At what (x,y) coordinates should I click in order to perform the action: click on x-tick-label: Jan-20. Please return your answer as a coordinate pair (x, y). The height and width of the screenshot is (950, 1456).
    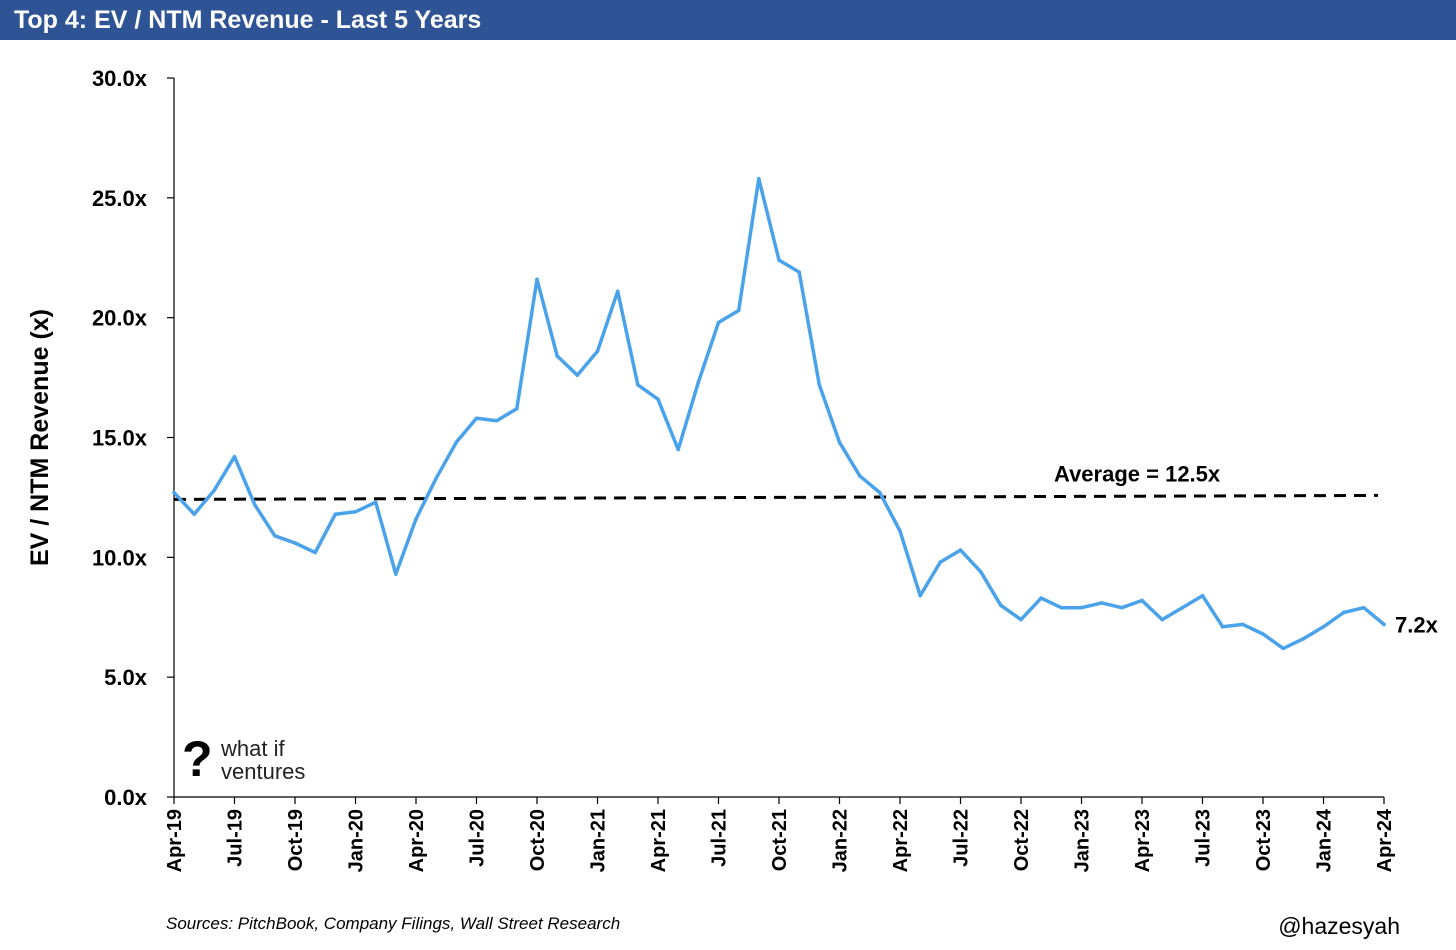
    Looking at the image, I should click on (357, 840).